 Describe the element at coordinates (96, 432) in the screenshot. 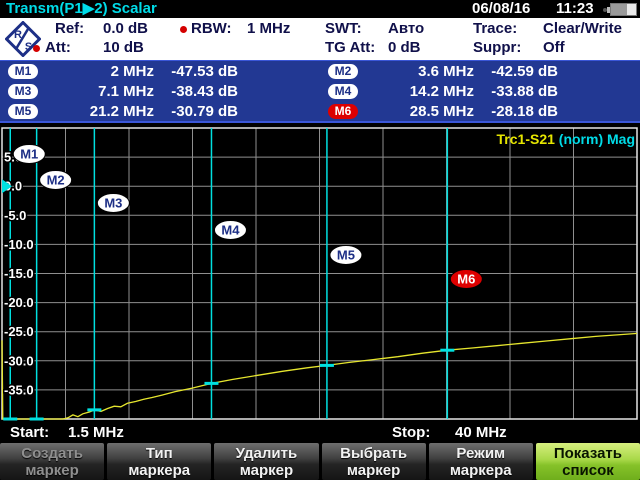

I see `start-freq-value: 1.5 MHz` at that location.